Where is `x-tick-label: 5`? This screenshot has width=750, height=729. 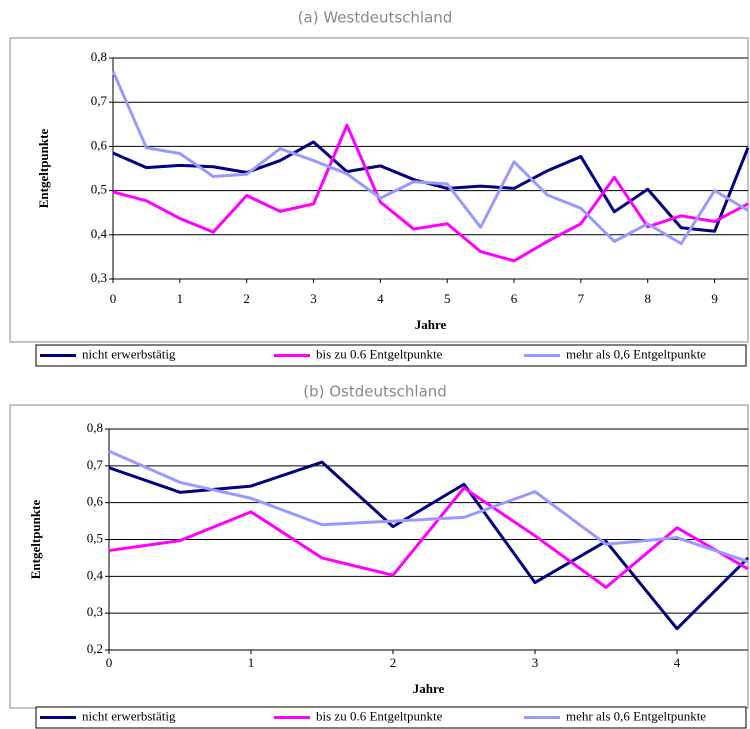 x-tick-label: 5 is located at coordinates (447, 298).